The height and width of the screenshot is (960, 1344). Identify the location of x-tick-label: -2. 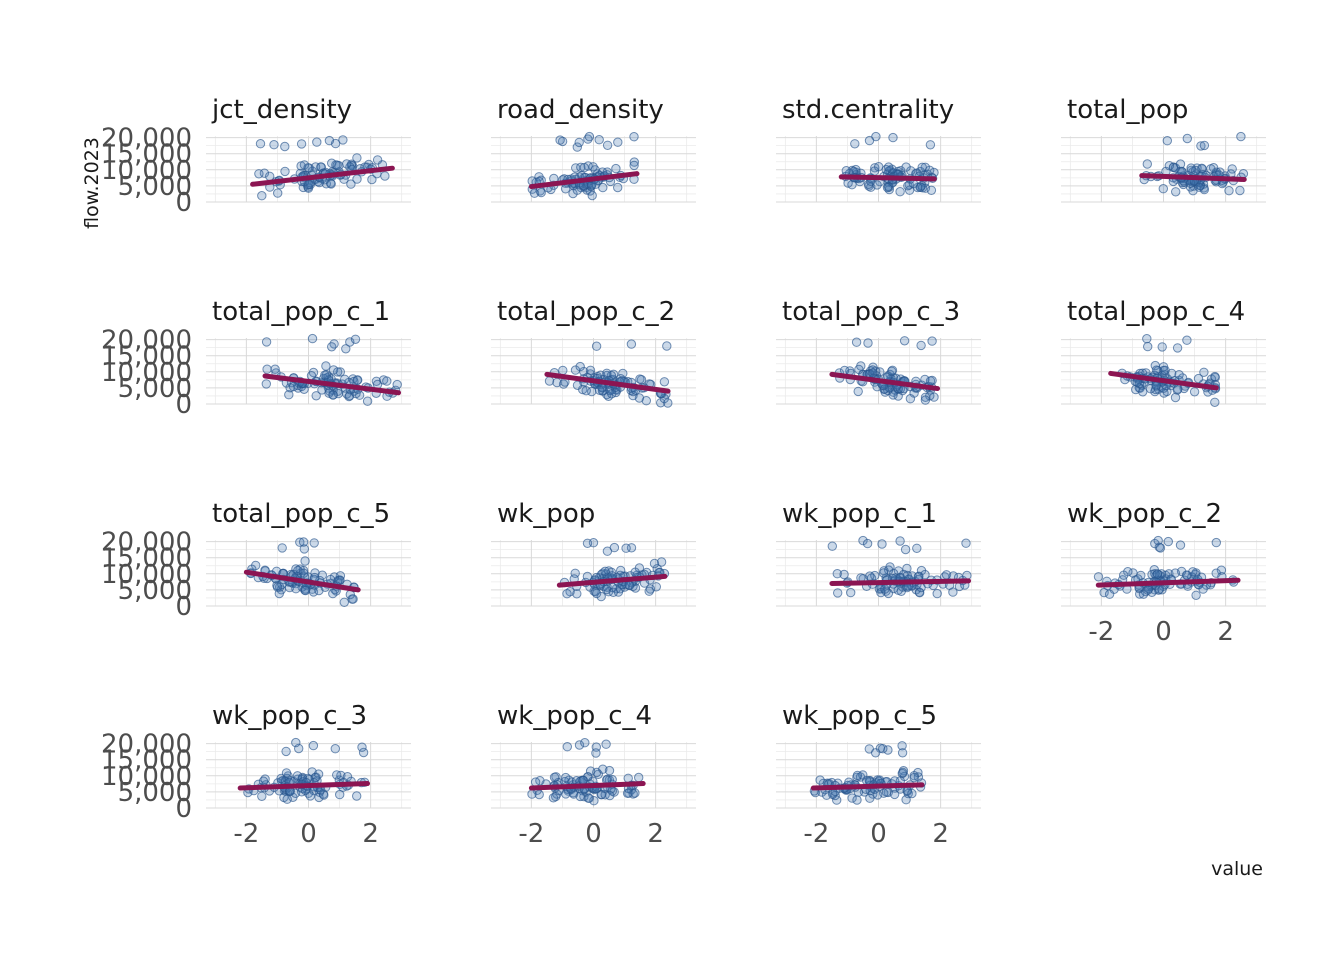
(1101, 632).